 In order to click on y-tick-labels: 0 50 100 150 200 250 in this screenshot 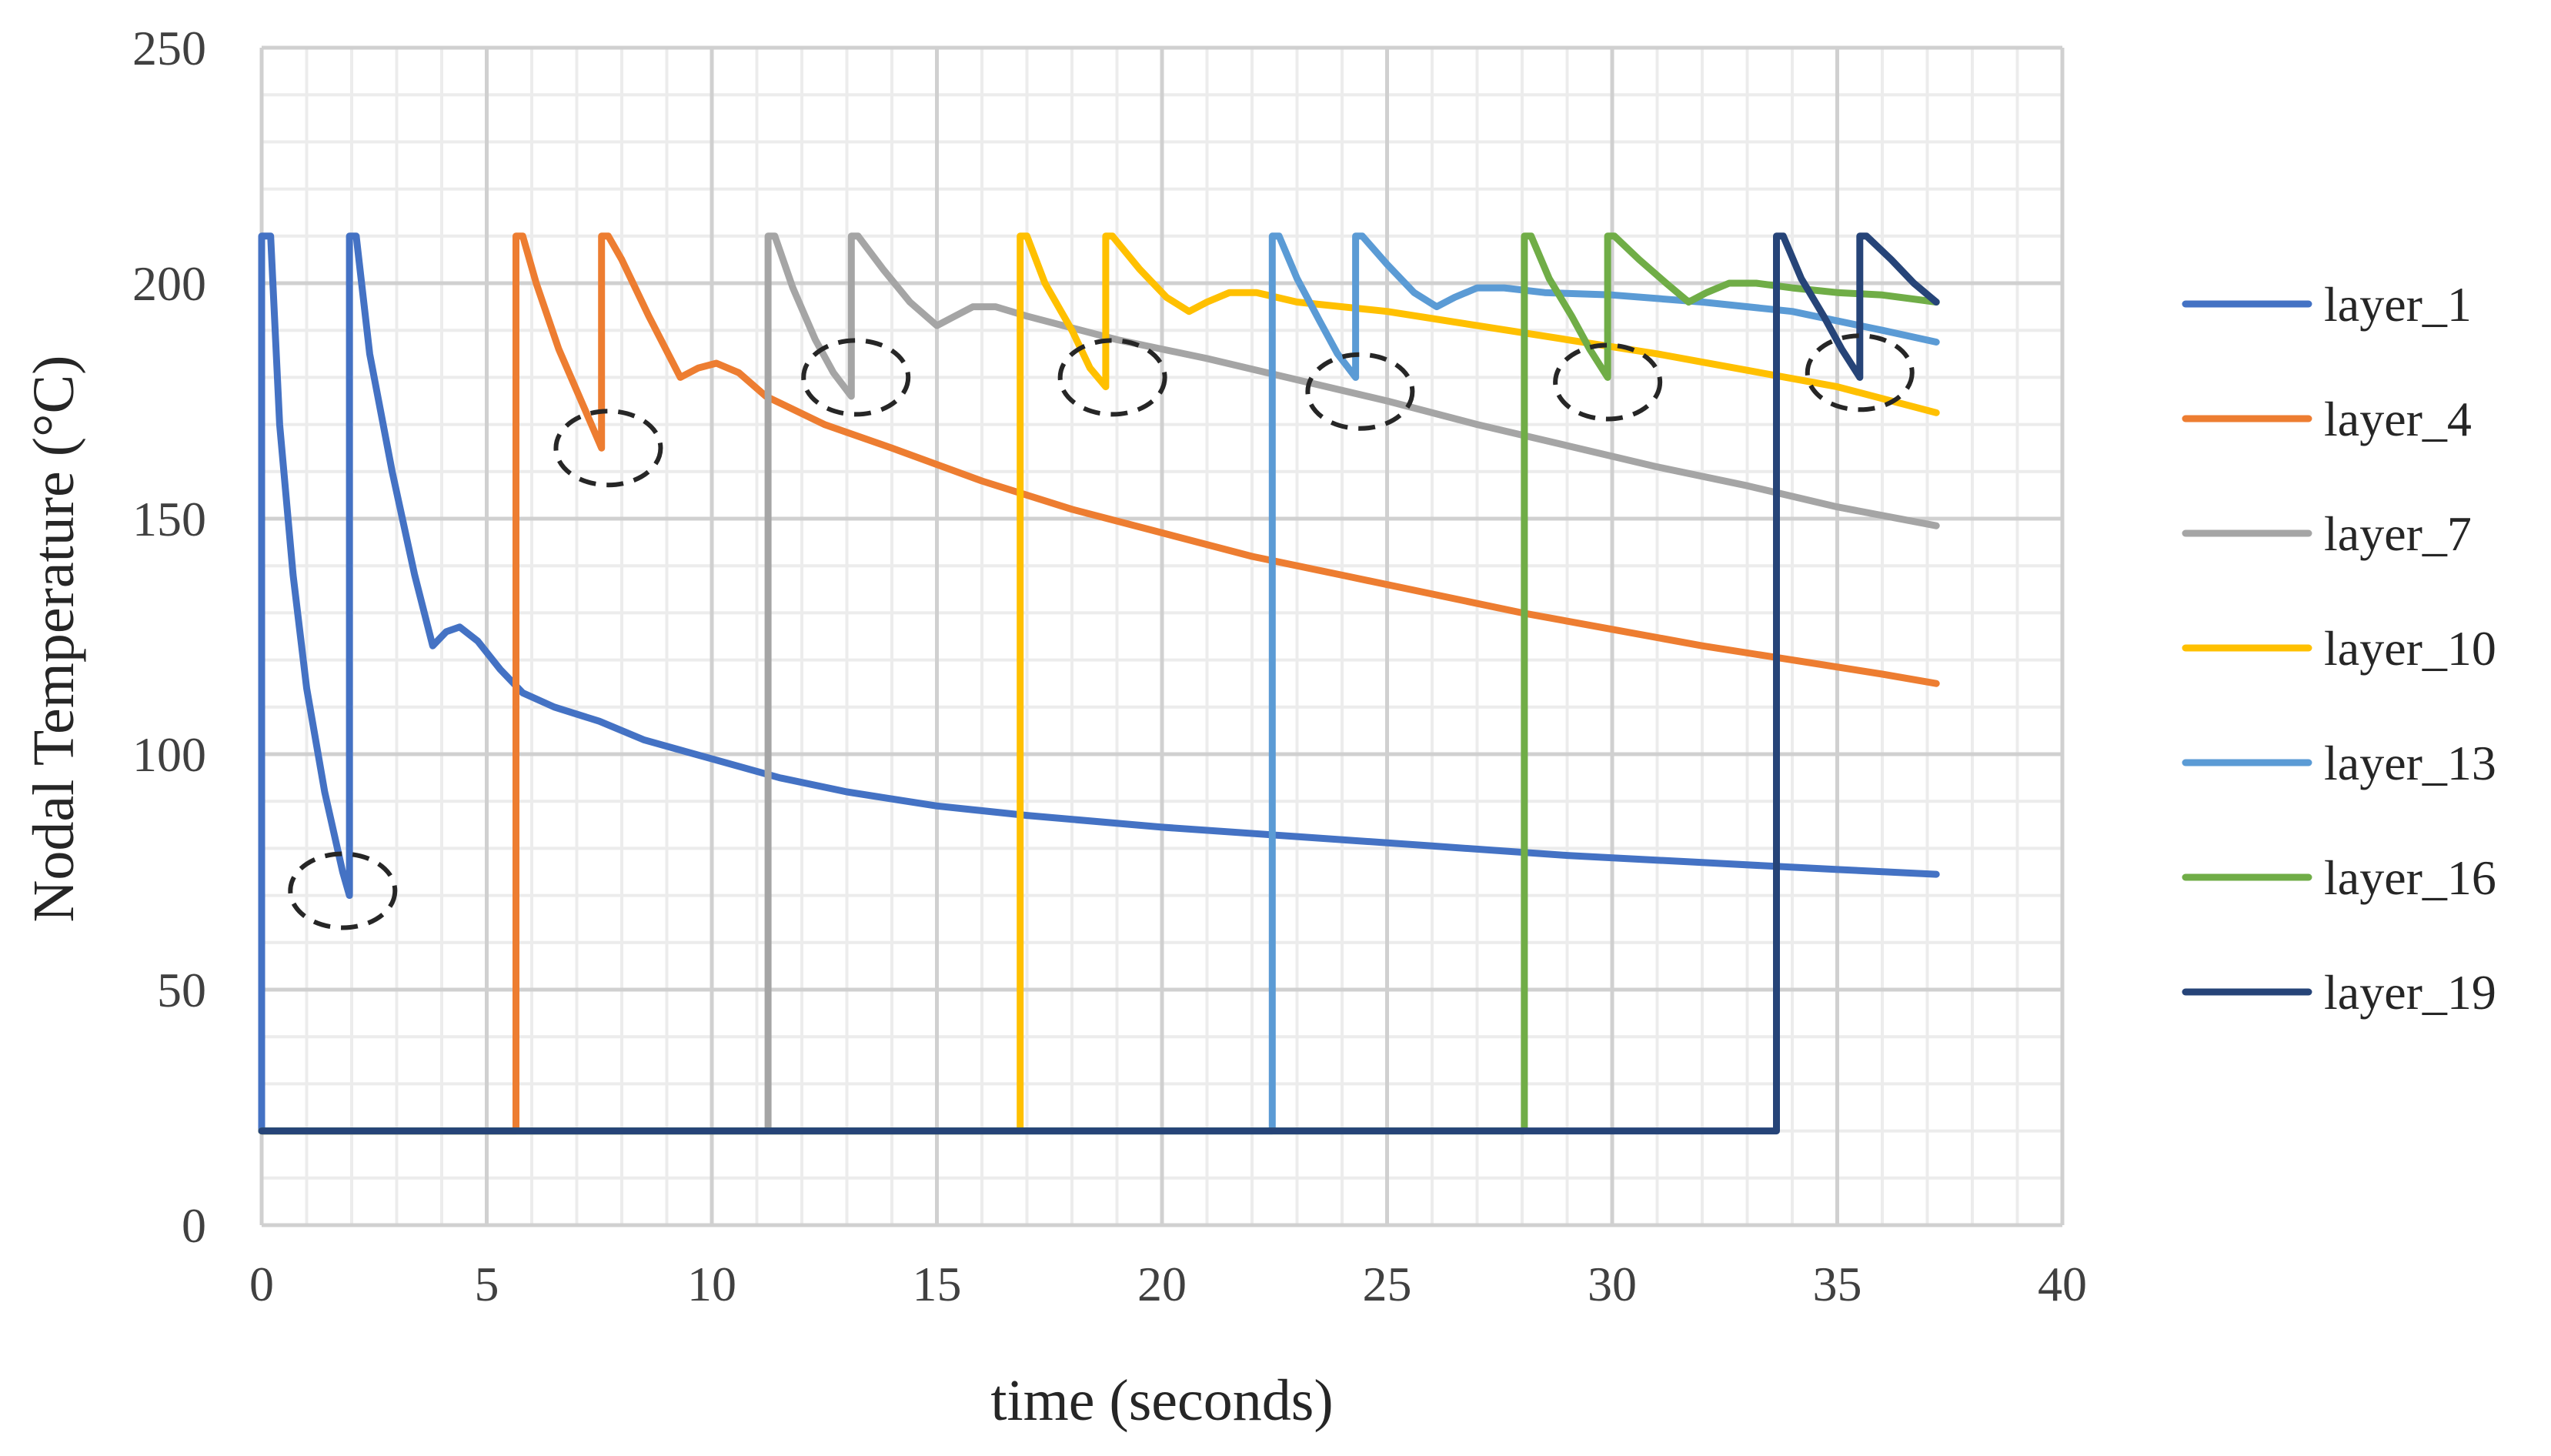, I will do `click(169, 637)`.